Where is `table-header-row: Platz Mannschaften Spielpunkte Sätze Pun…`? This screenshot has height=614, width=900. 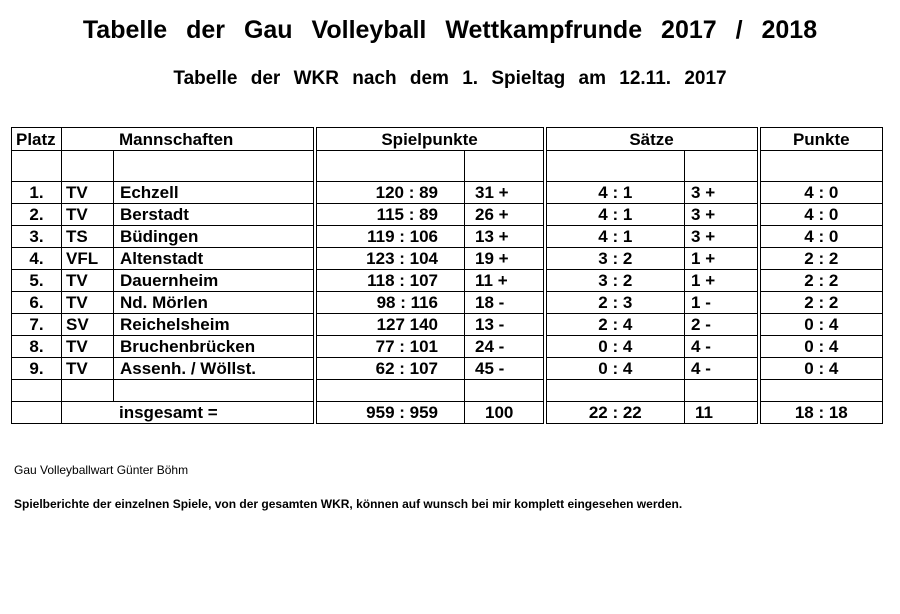
table-header-row: Platz Mannschaften Spielpunkte Sätze Pun… is located at coordinates (447, 139).